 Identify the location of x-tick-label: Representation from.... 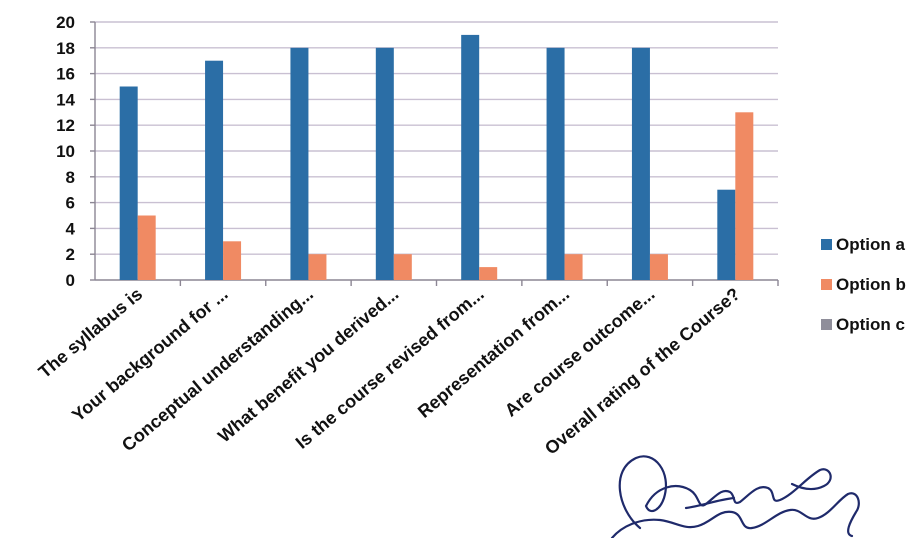
(493, 353).